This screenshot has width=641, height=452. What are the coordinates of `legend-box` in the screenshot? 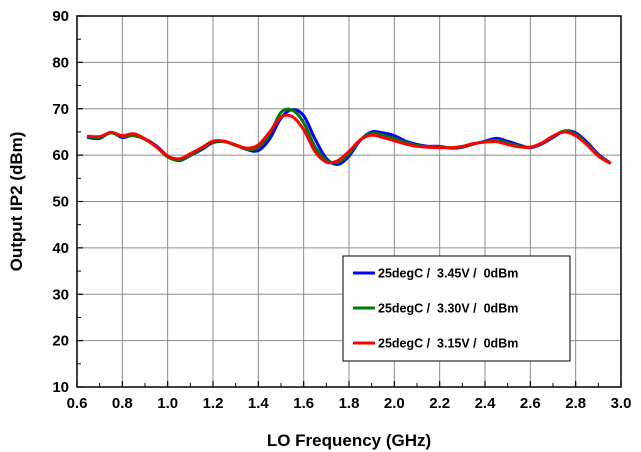 It's located at (456, 308).